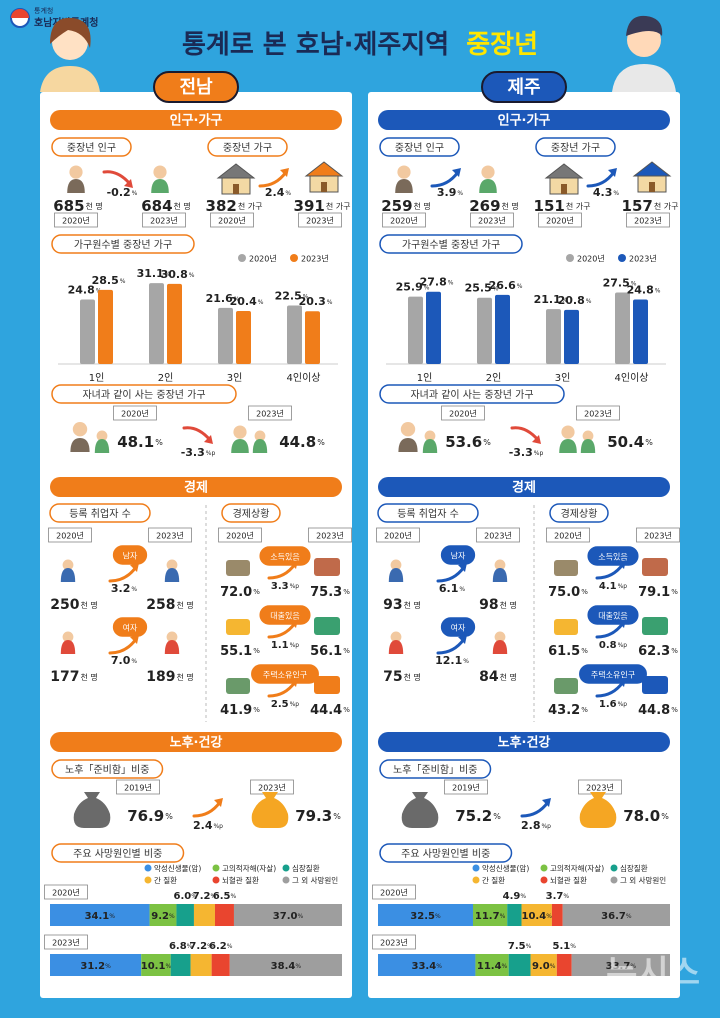 The image size is (720, 1018). What do you see at coordinates (196, 87) in the screenshot?
I see `region-tab` at bounding box center [196, 87].